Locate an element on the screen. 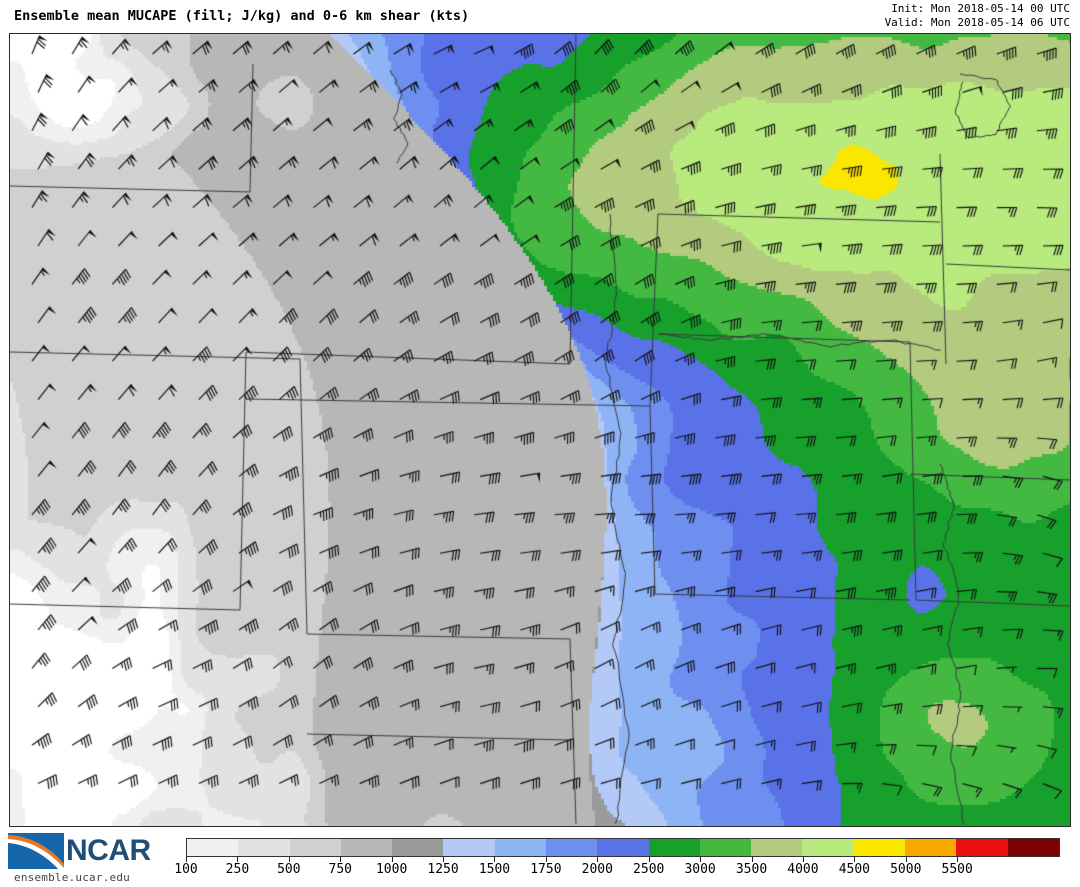 The width and height of the screenshot is (1080, 887). colorbar-tick-label: 4500 is located at coordinates (854, 869).